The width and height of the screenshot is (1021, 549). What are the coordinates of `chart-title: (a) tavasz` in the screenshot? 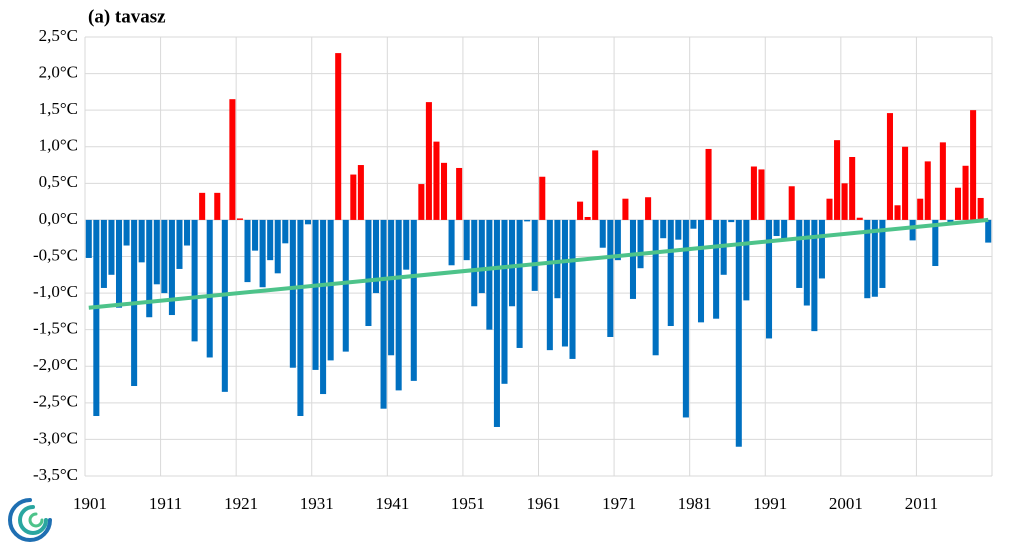 It's located at (127, 16).